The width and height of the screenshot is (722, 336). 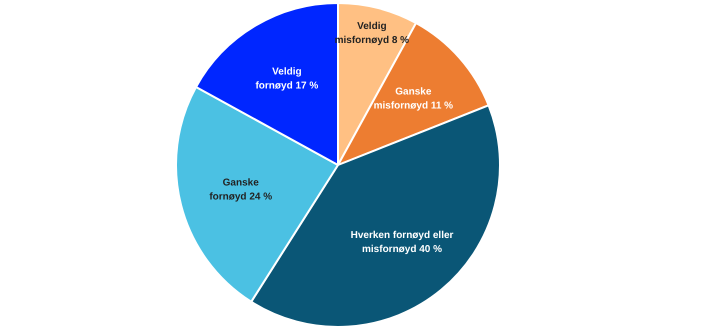 What do you see at coordinates (414, 99) in the screenshot?
I see `slice-label: Ganske misfornøyd 11 %` at bounding box center [414, 99].